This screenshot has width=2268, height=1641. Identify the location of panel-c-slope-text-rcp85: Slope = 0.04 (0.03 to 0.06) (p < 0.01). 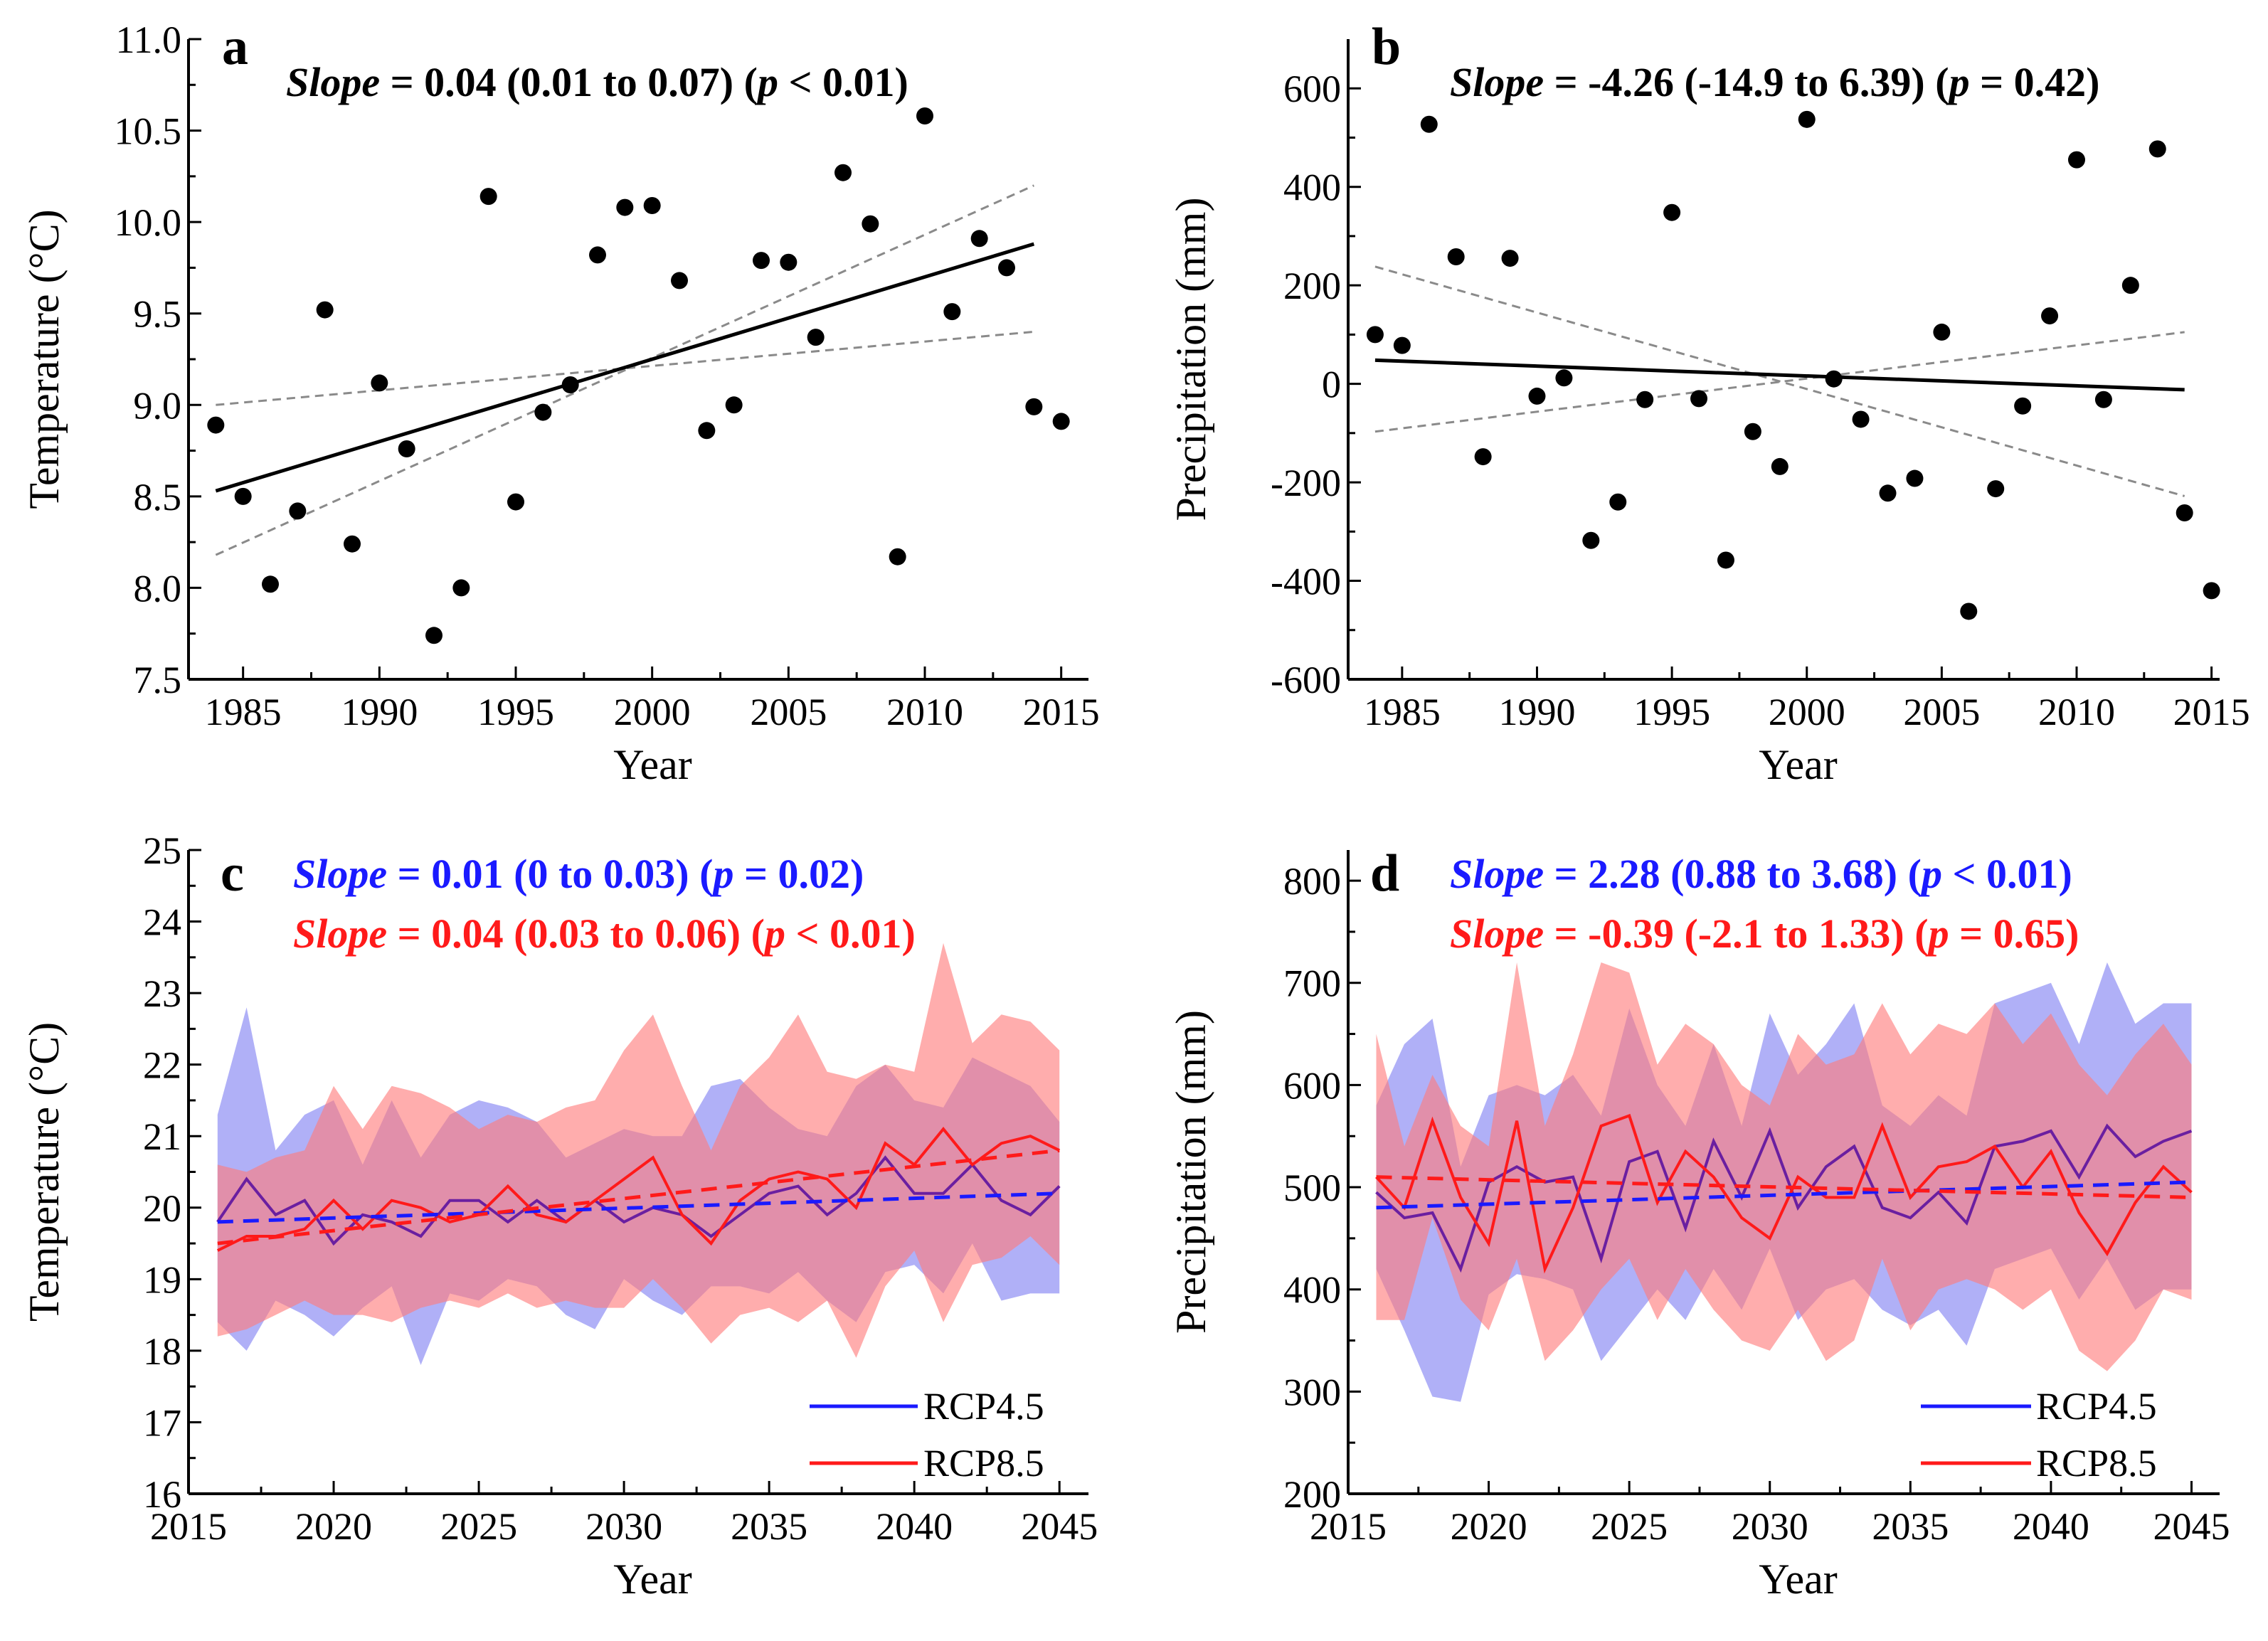
(605, 933).